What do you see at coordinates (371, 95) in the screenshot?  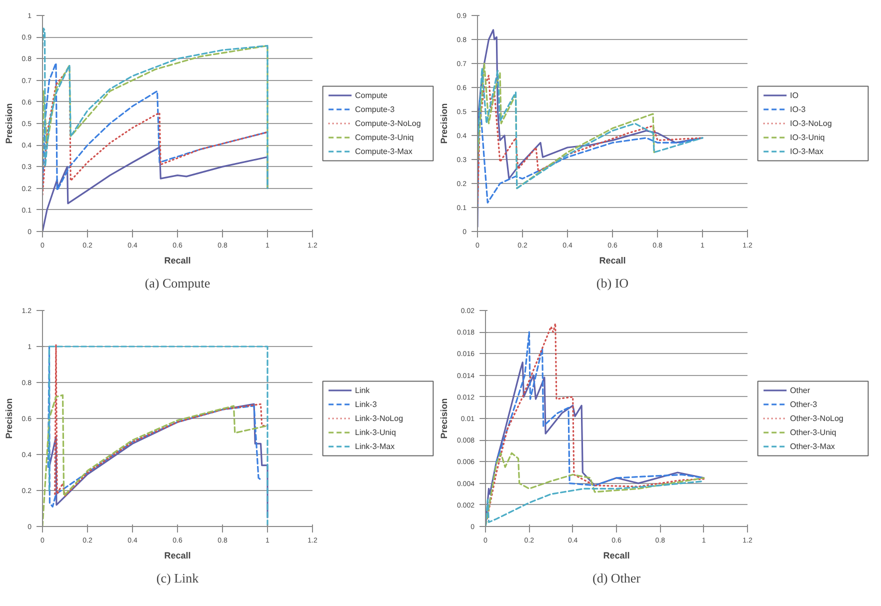 I see `legend-label: Compute` at bounding box center [371, 95].